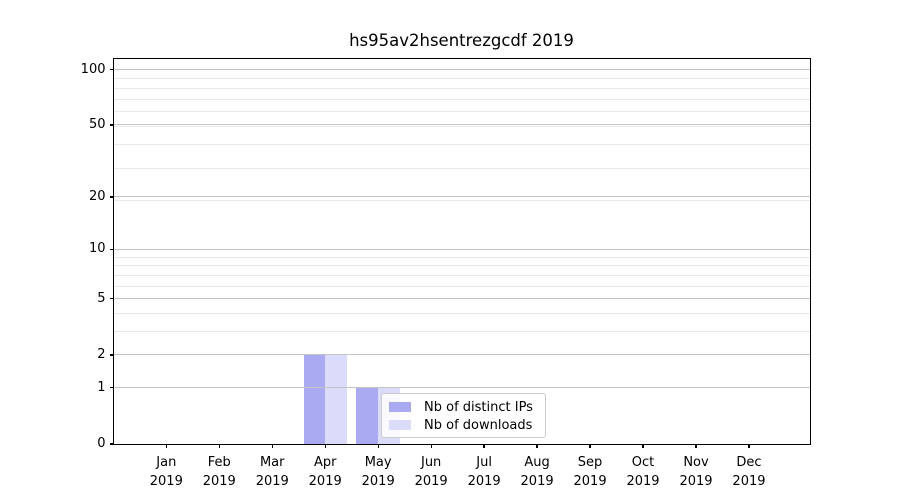  I want to click on y-tick-label: 10, so click(97, 249).